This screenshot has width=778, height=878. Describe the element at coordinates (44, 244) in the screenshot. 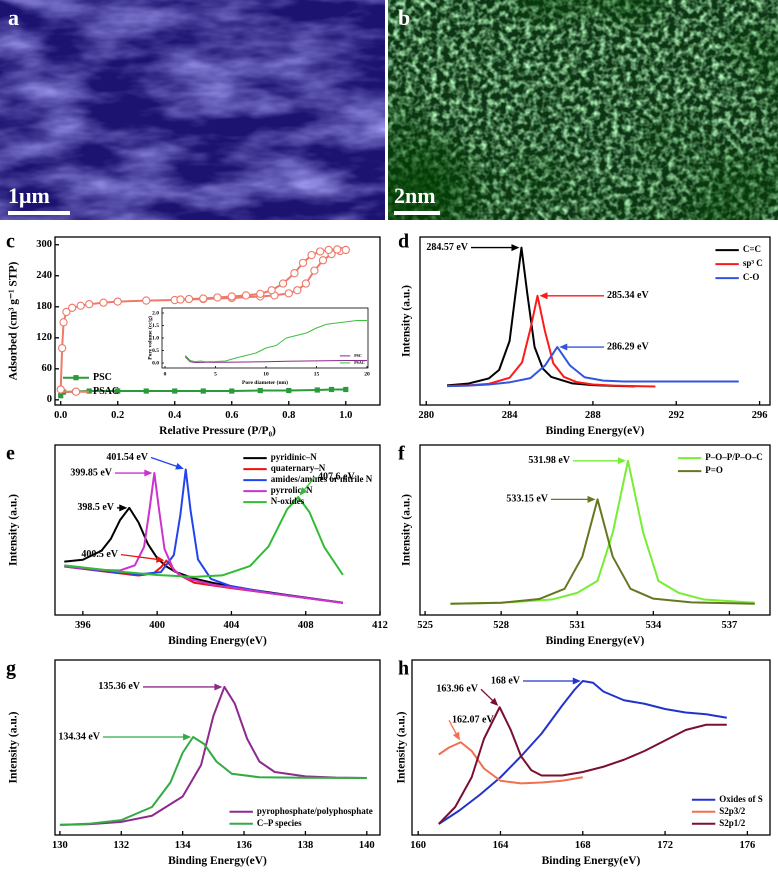

I see `y-tick-label: 300` at that location.